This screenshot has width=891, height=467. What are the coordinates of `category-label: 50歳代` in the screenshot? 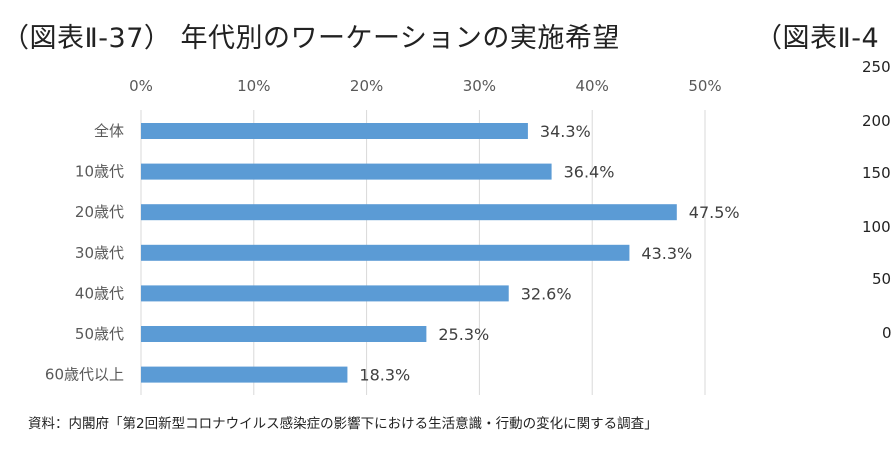 It's located at (99, 334).